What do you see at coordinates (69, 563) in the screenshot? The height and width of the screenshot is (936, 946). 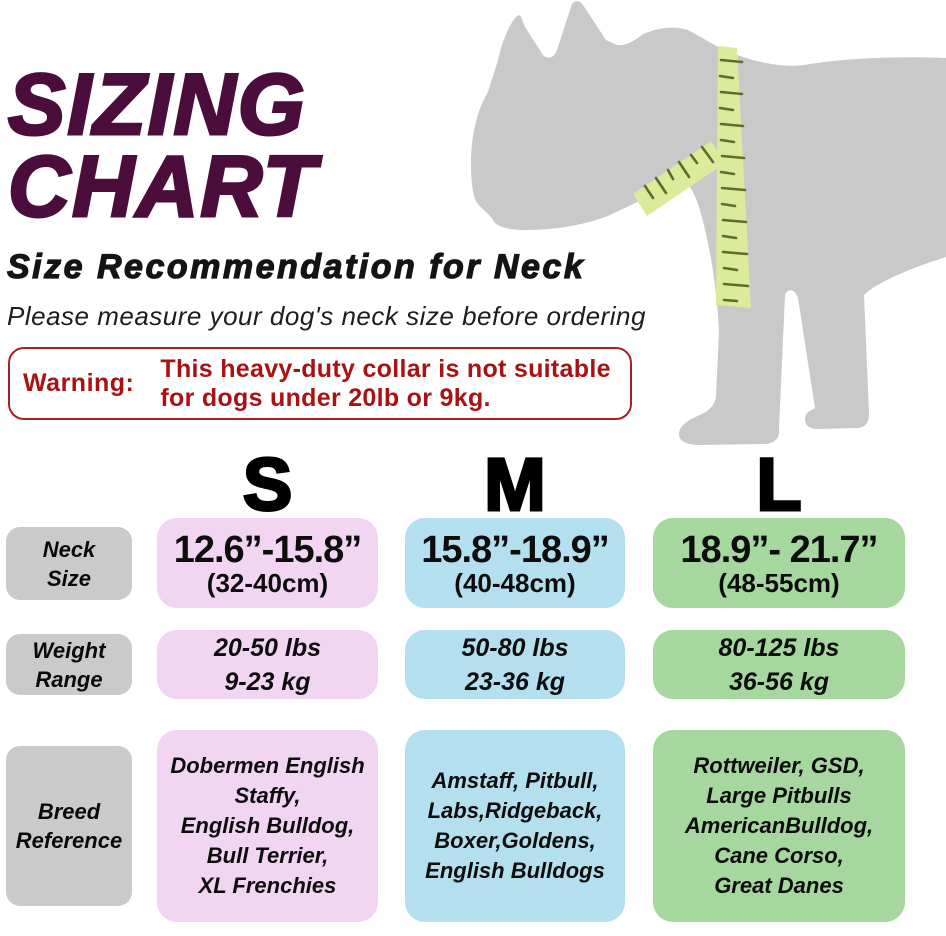 I see `row-label-neck-size: Neck Size` at bounding box center [69, 563].